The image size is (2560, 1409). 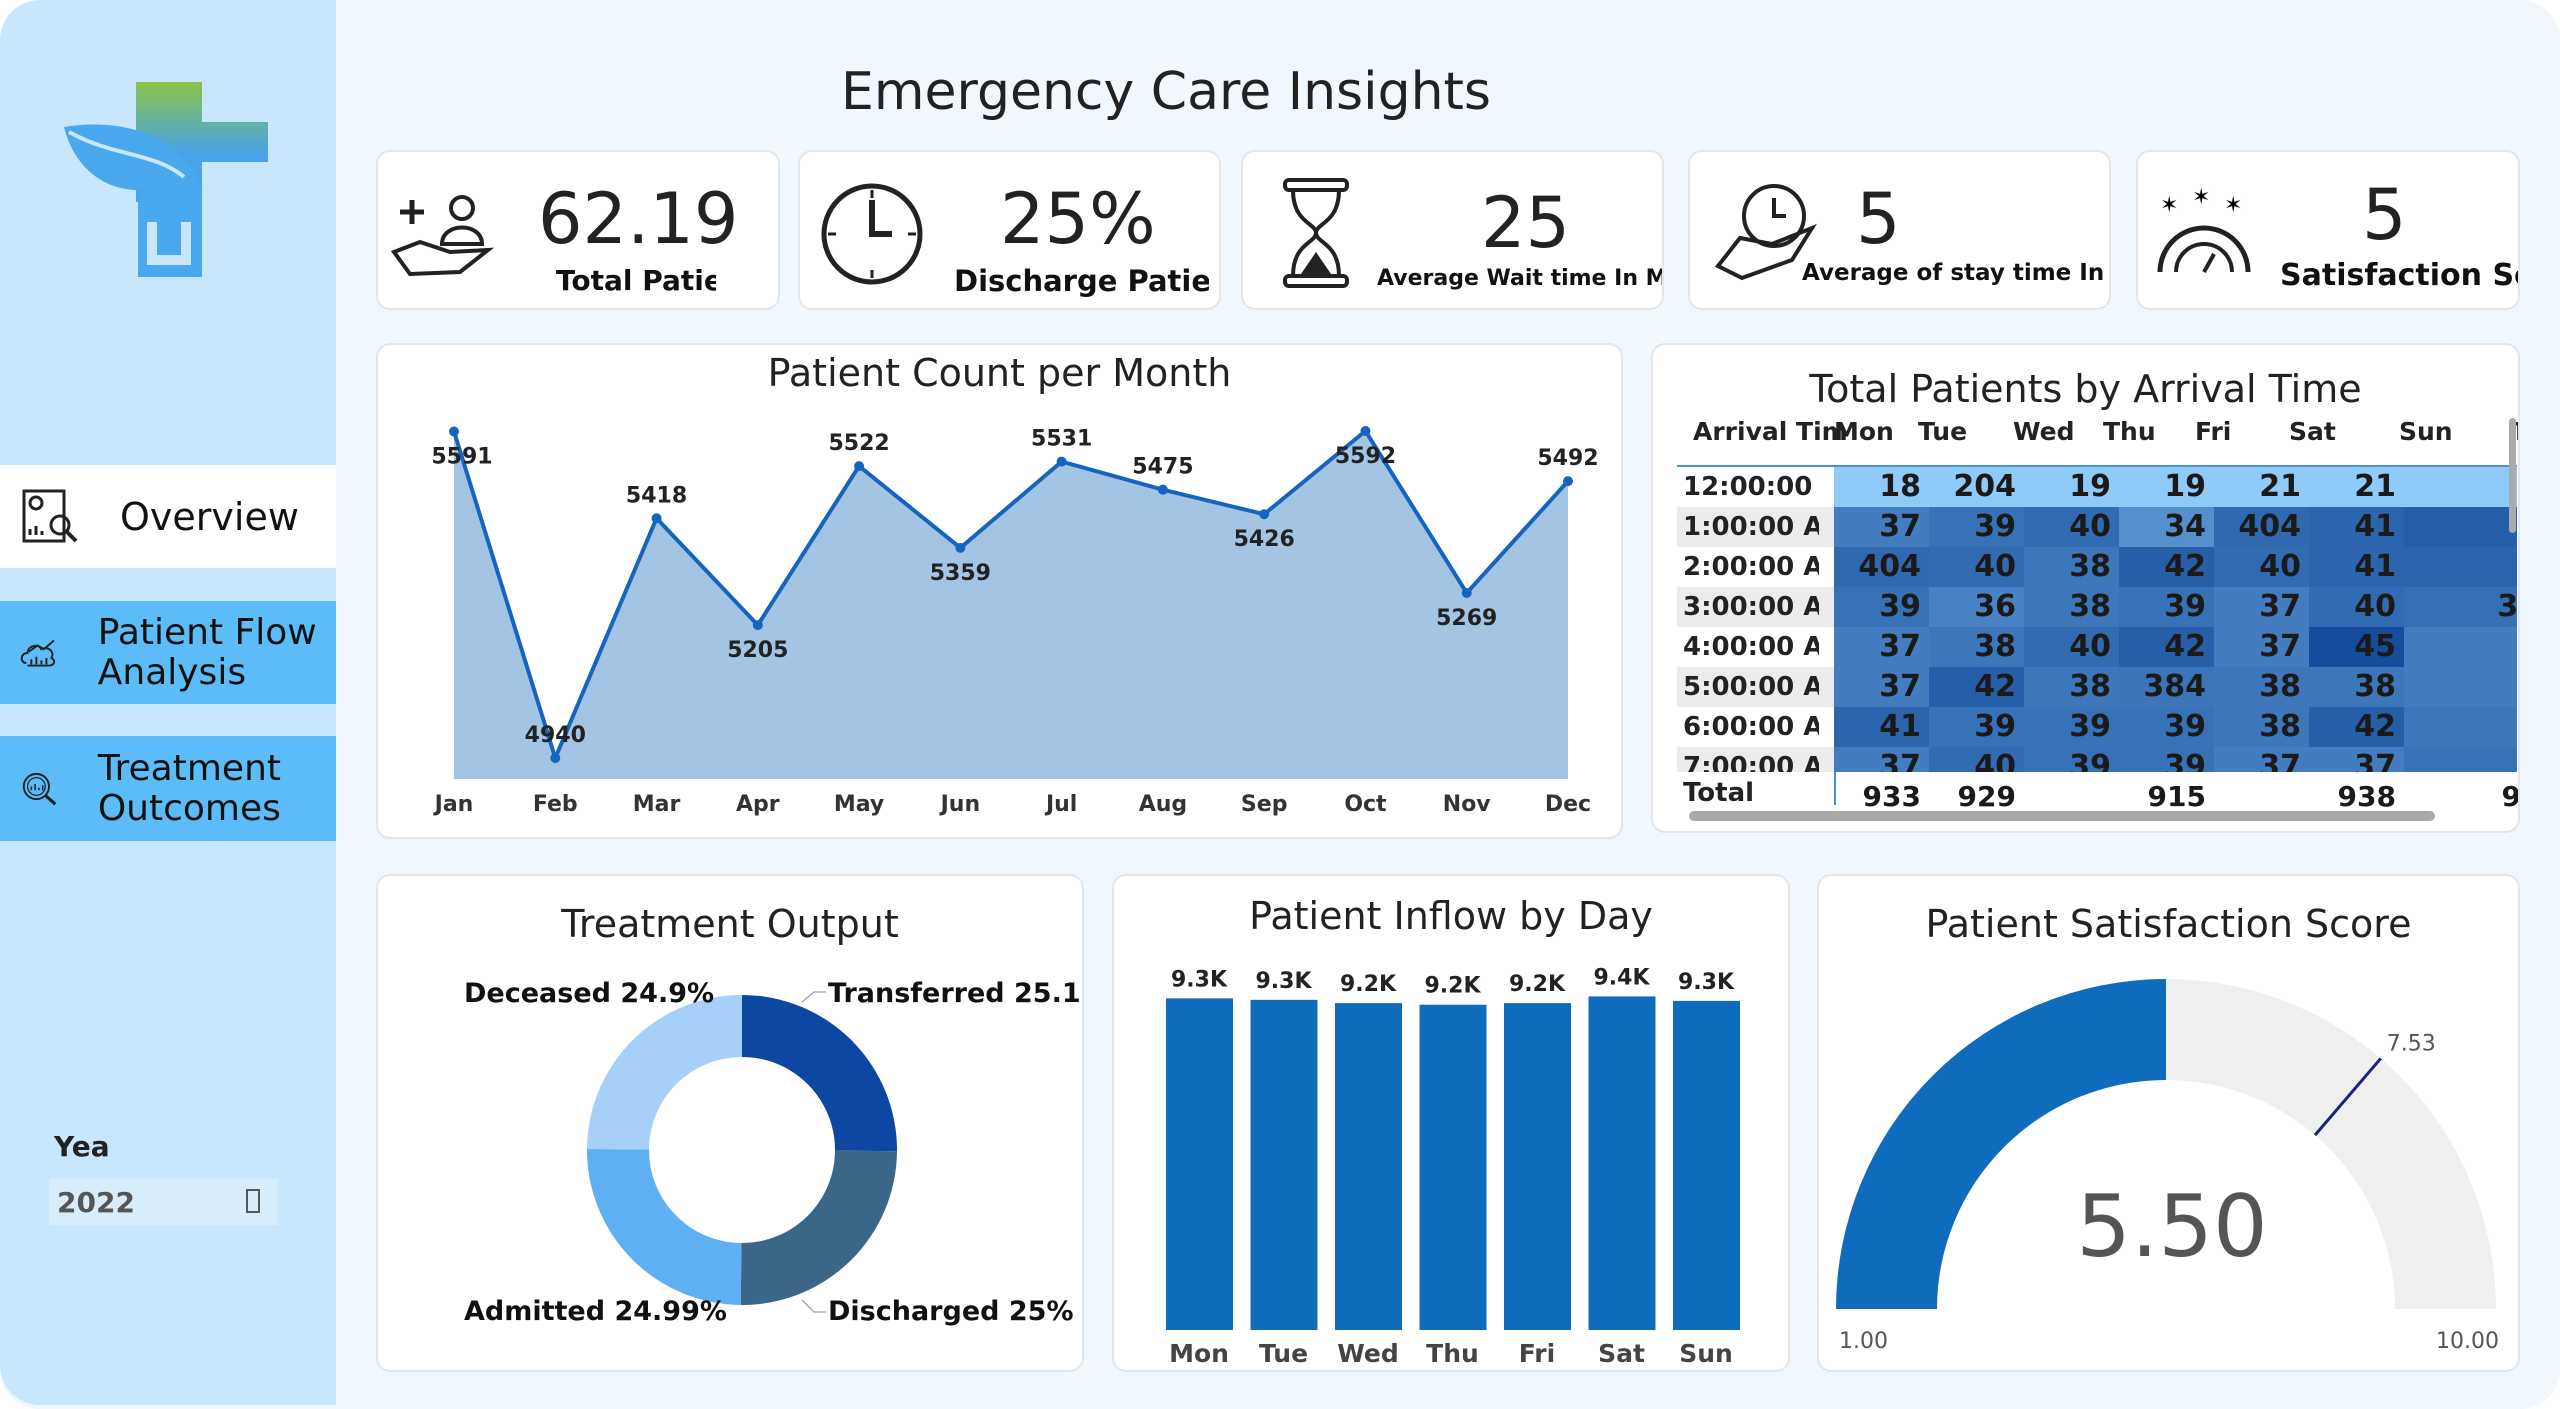 I want to click on column-header: Sun, so click(x=2426, y=431).